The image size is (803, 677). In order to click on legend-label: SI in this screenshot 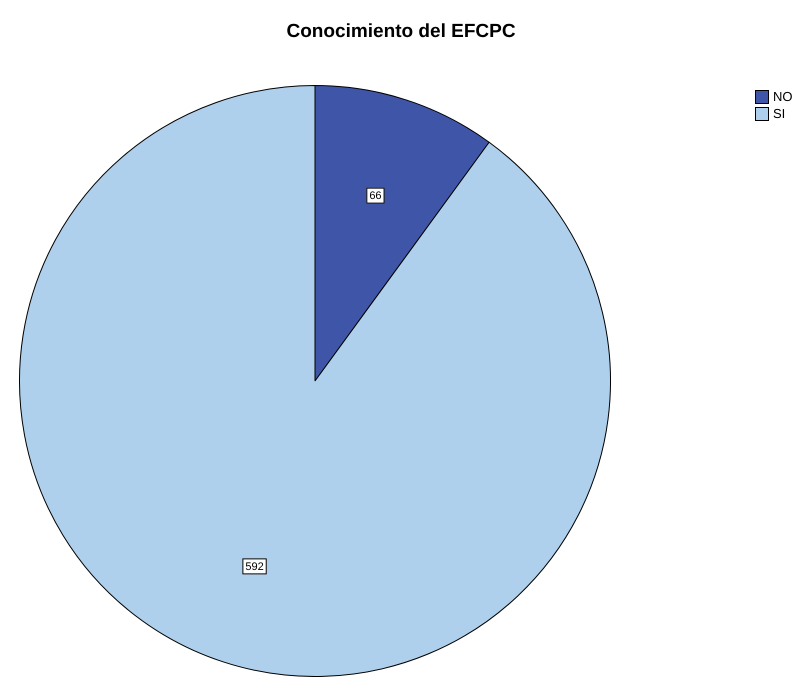, I will do `click(779, 114)`.